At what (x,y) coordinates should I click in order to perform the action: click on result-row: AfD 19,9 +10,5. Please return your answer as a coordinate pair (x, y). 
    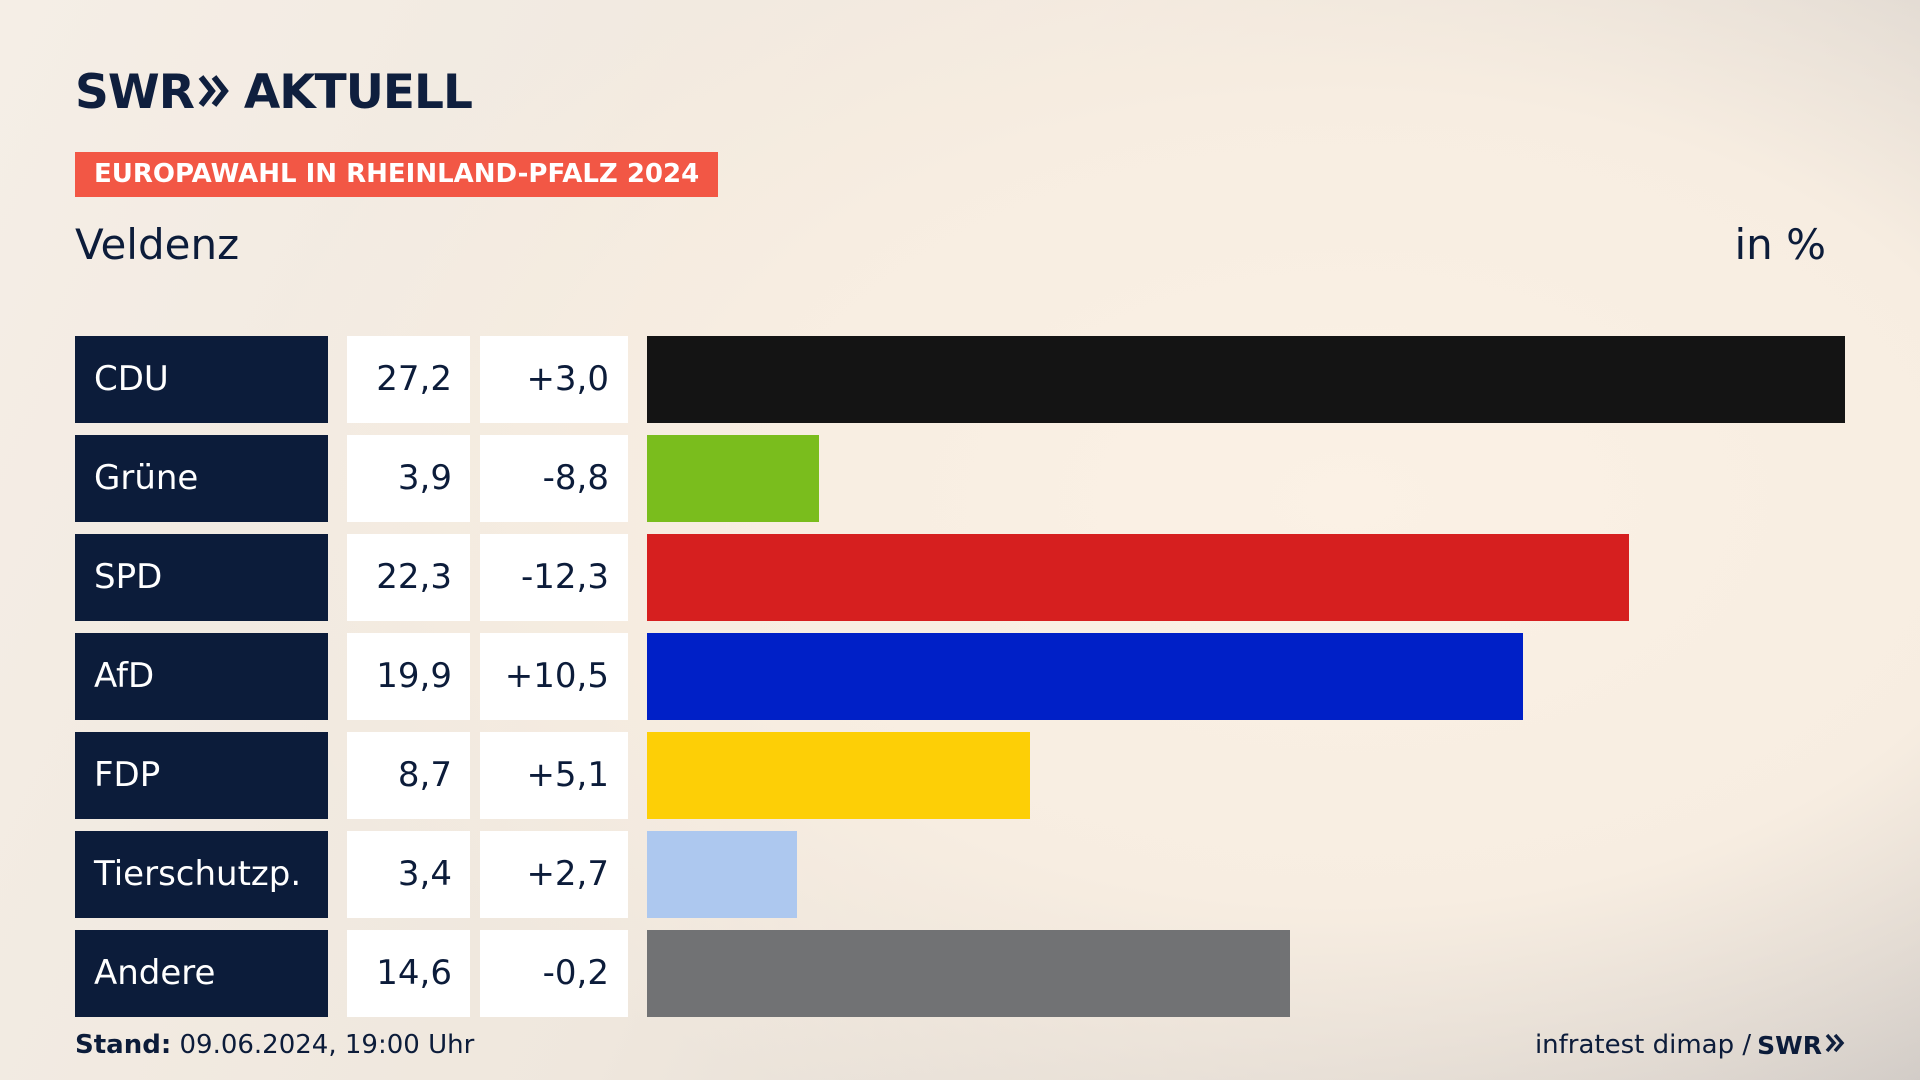
    Looking at the image, I should click on (960, 676).